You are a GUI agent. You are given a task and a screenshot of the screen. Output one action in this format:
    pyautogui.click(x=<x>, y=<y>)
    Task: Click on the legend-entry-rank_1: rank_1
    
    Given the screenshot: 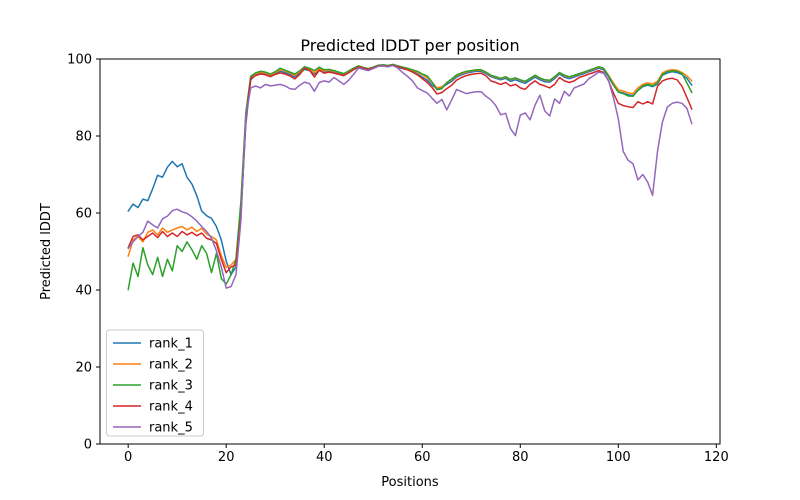 What is the action you would take?
    pyautogui.click(x=153, y=344)
    